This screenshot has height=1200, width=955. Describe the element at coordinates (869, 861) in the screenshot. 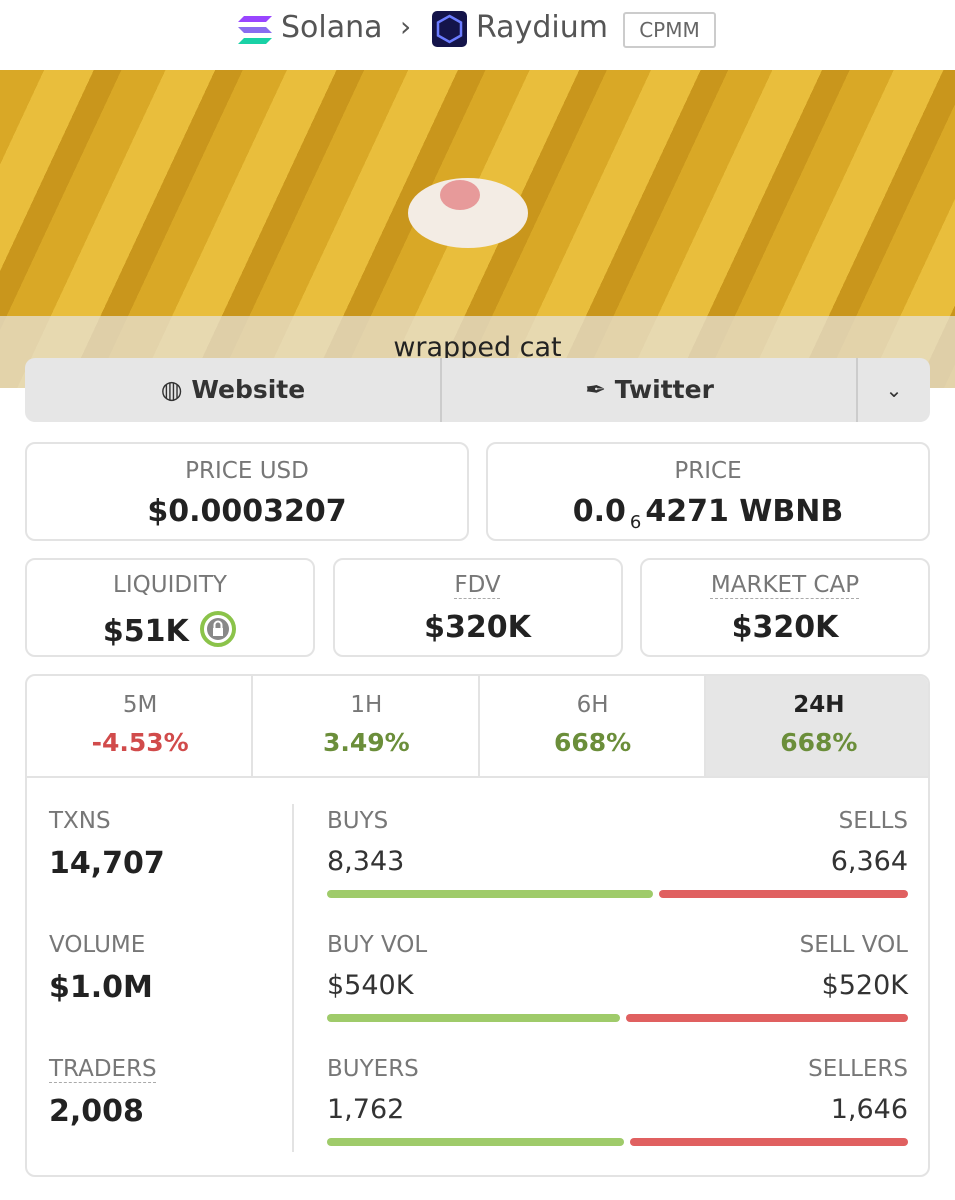

I see `right-value: 6,364` at that location.